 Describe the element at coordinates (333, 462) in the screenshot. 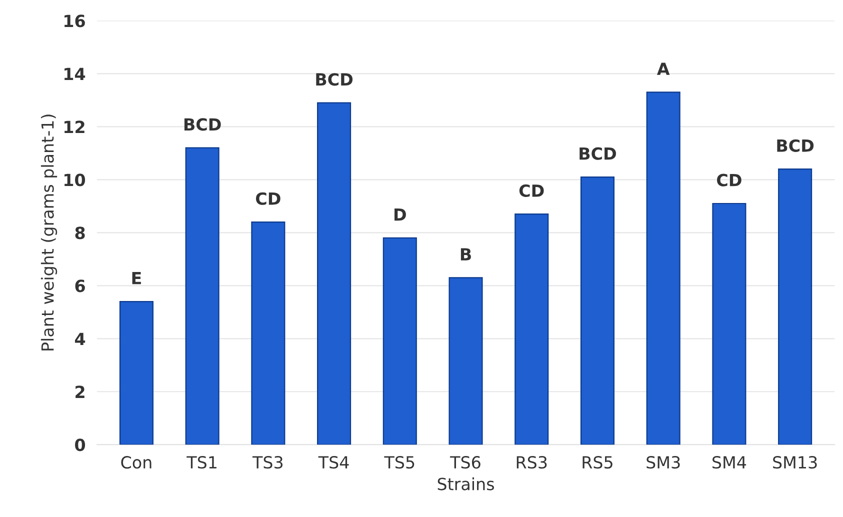

I see `x-tick-label: TS4` at that location.